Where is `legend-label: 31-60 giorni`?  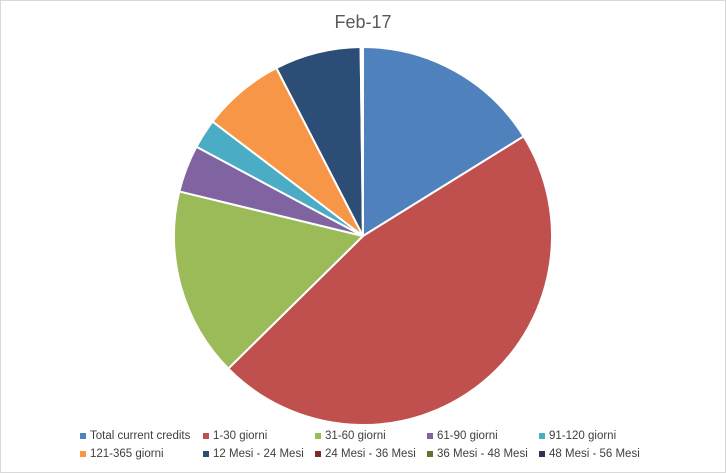
legend-label: 31-60 giorni is located at coordinates (355, 435).